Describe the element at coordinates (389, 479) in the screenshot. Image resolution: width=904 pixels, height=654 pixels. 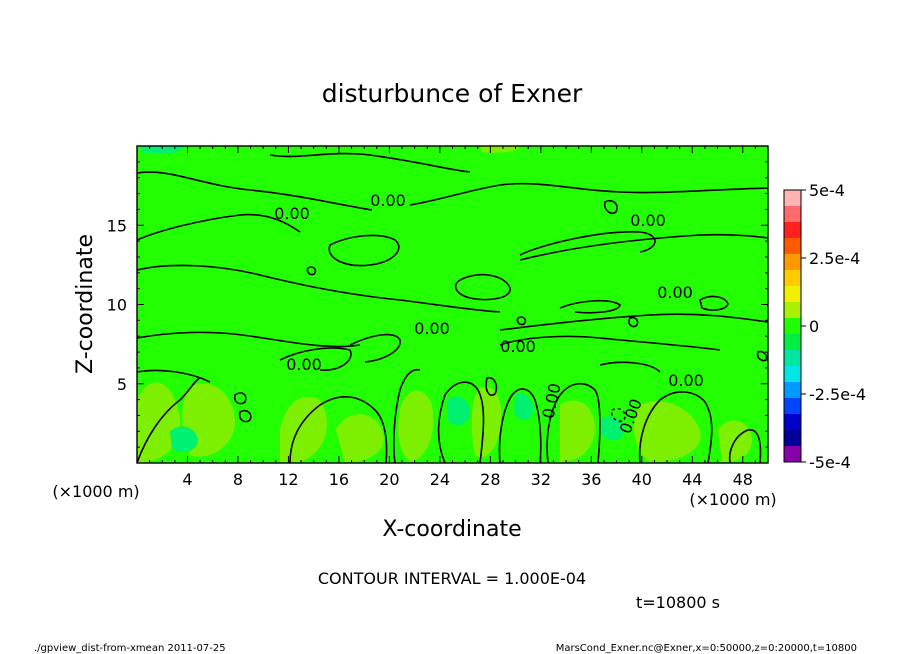
I see `x-tick-label: 20` at that location.